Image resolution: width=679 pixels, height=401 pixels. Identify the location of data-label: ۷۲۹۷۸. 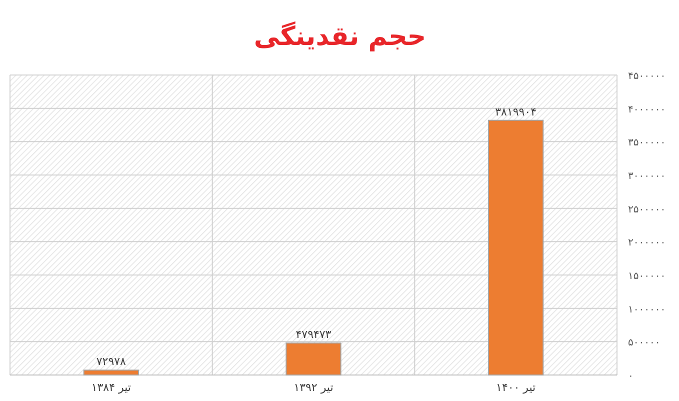
(111, 361).